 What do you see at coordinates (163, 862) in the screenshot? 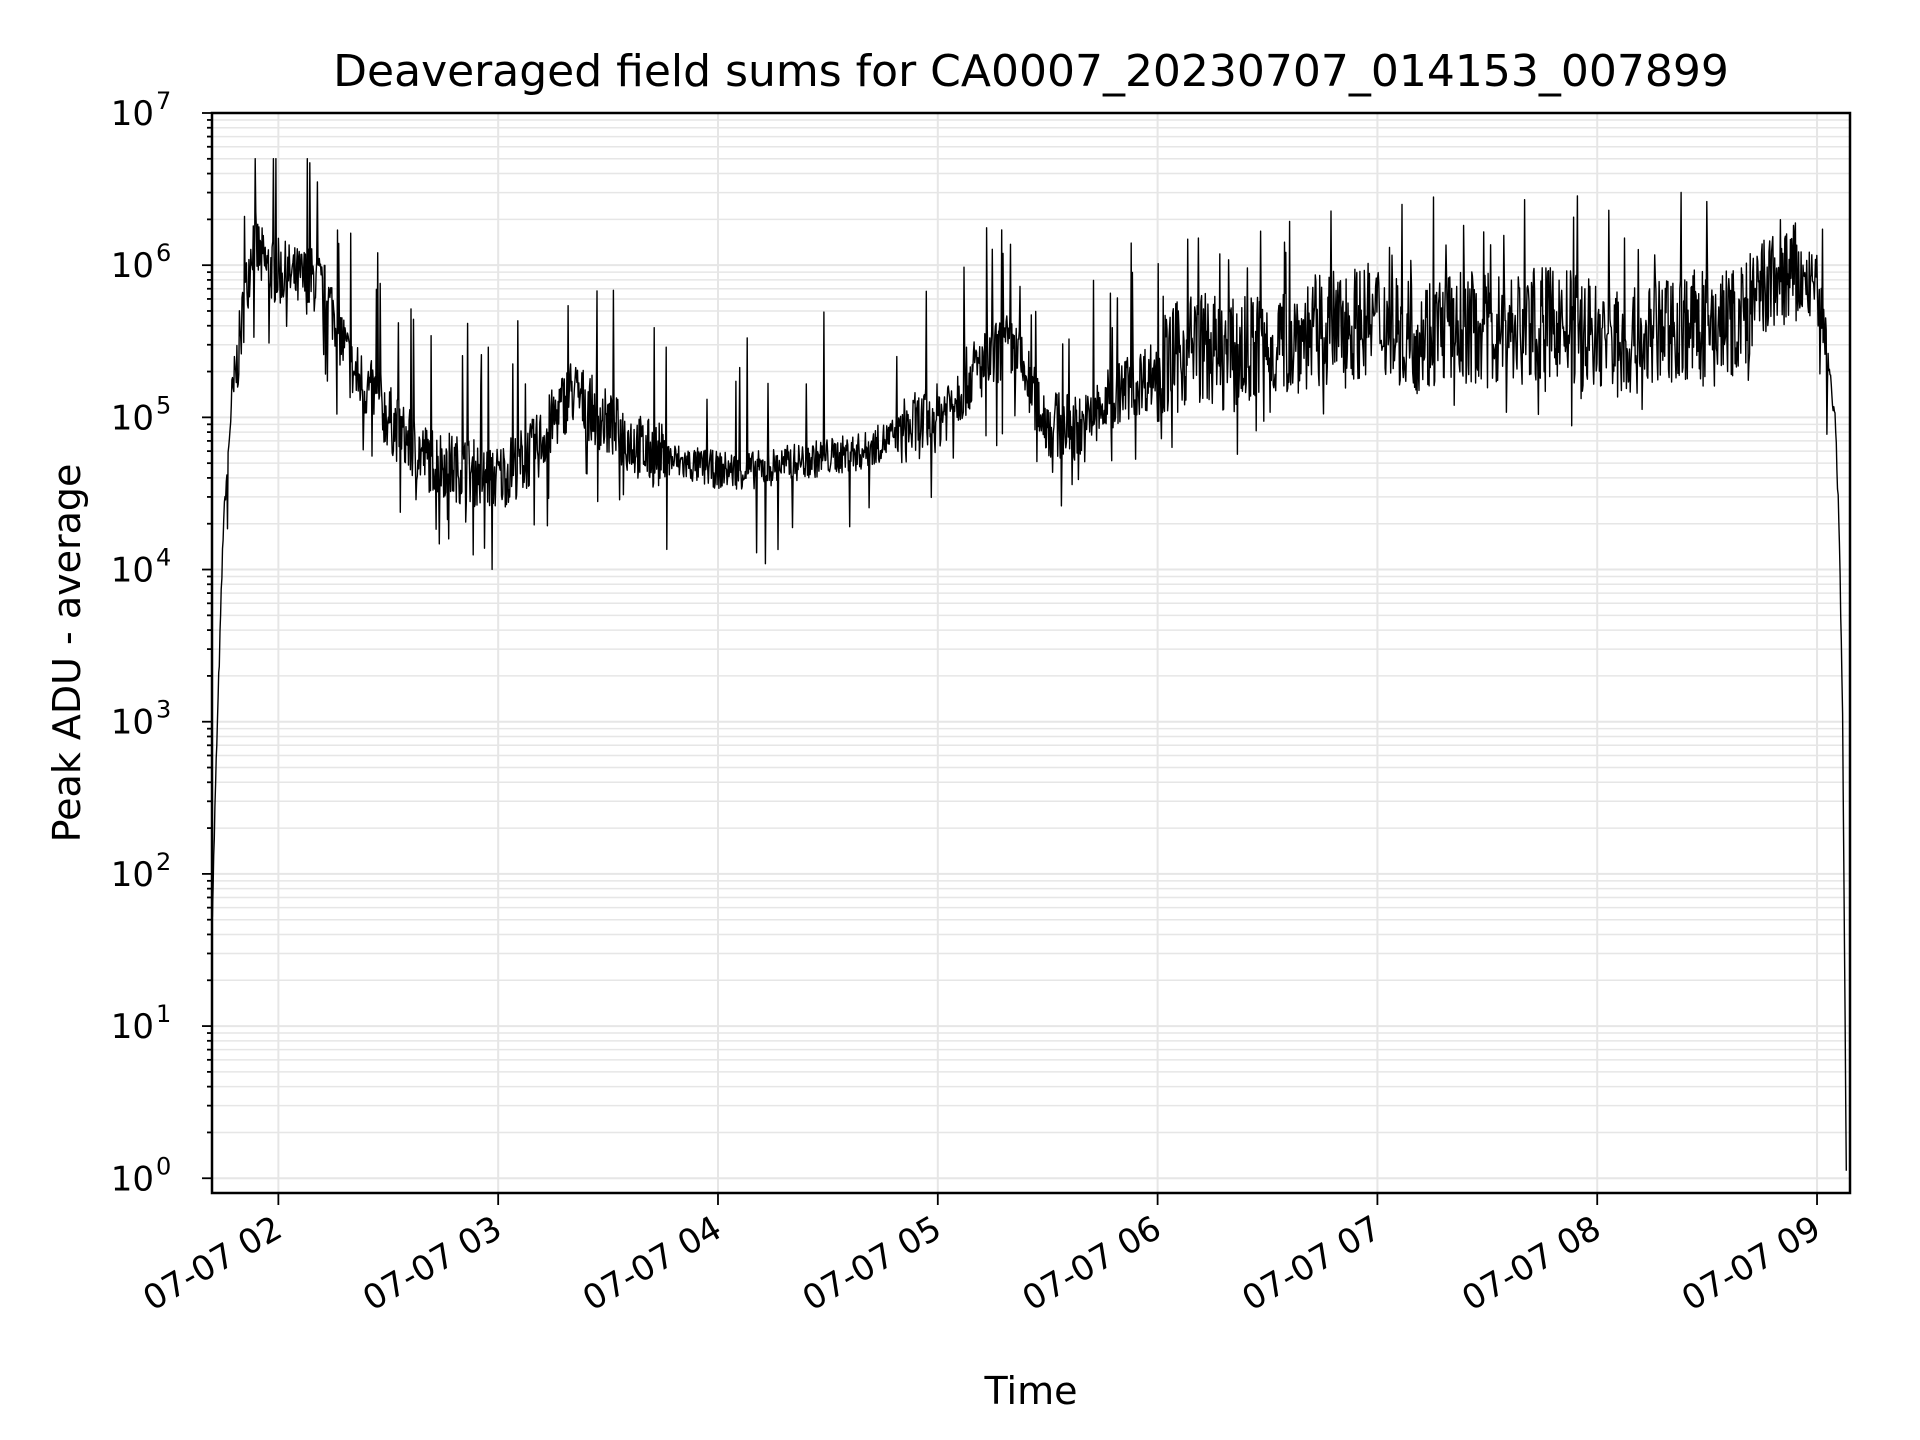
I see `y-tick-exponent: 2` at bounding box center [163, 862].